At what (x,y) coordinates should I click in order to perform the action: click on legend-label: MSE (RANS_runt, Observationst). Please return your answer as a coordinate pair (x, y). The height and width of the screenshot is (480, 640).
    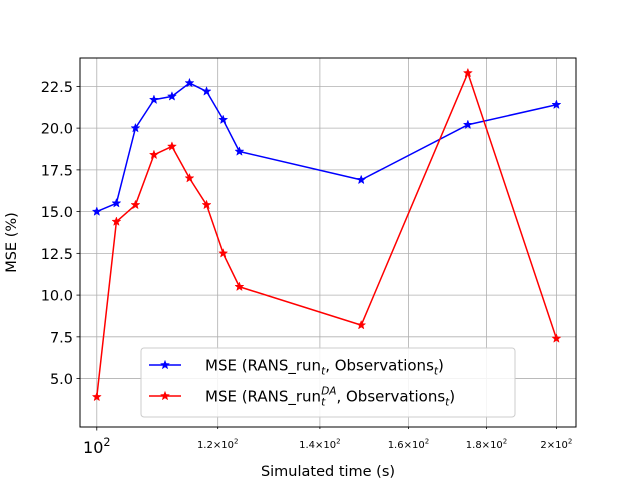
    Looking at the image, I should click on (324, 367).